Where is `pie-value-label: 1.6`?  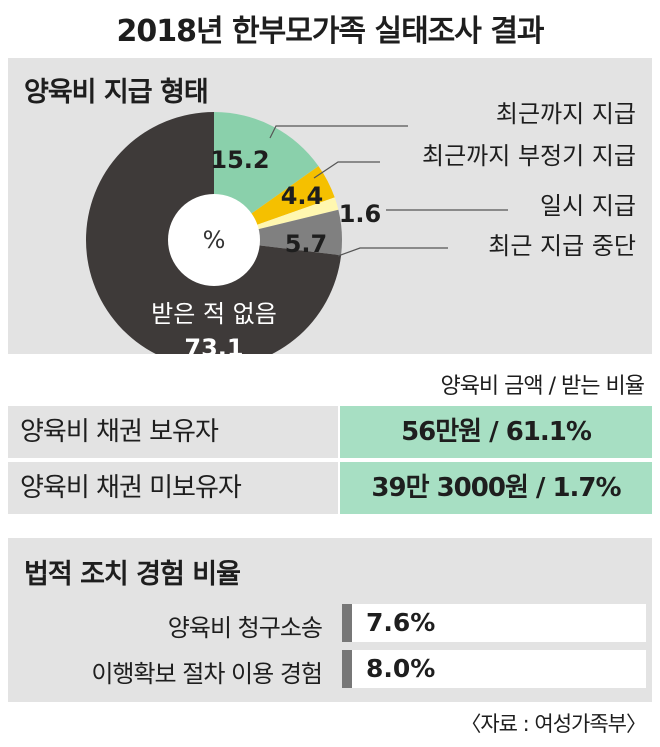 pie-value-label: 1.6 is located at coordinates (360, 214).